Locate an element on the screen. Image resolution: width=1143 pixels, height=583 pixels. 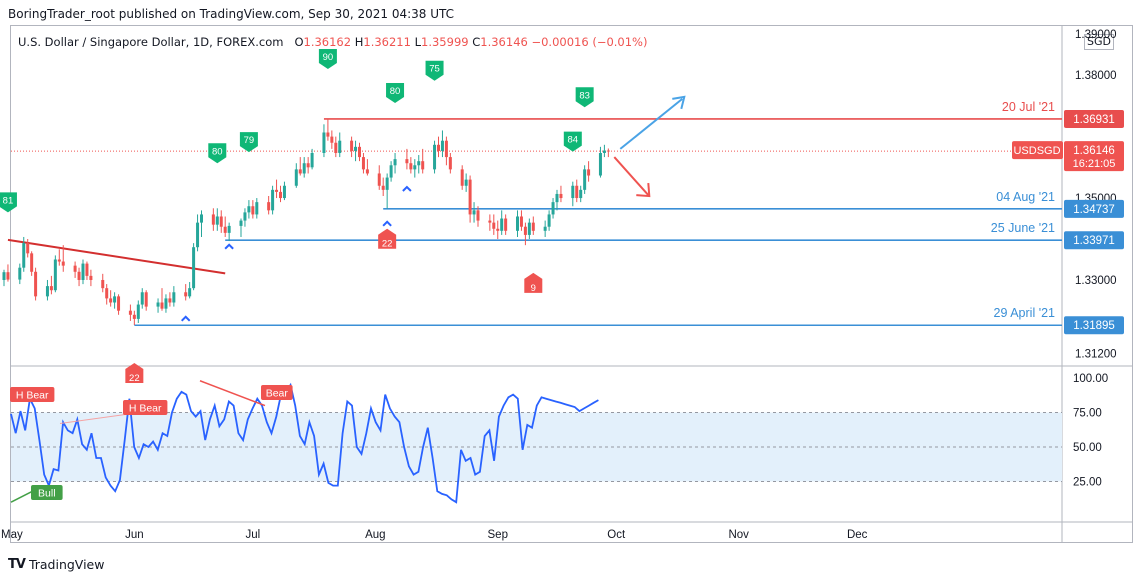
high-tag: 80 is located at coordinates (395, 92).